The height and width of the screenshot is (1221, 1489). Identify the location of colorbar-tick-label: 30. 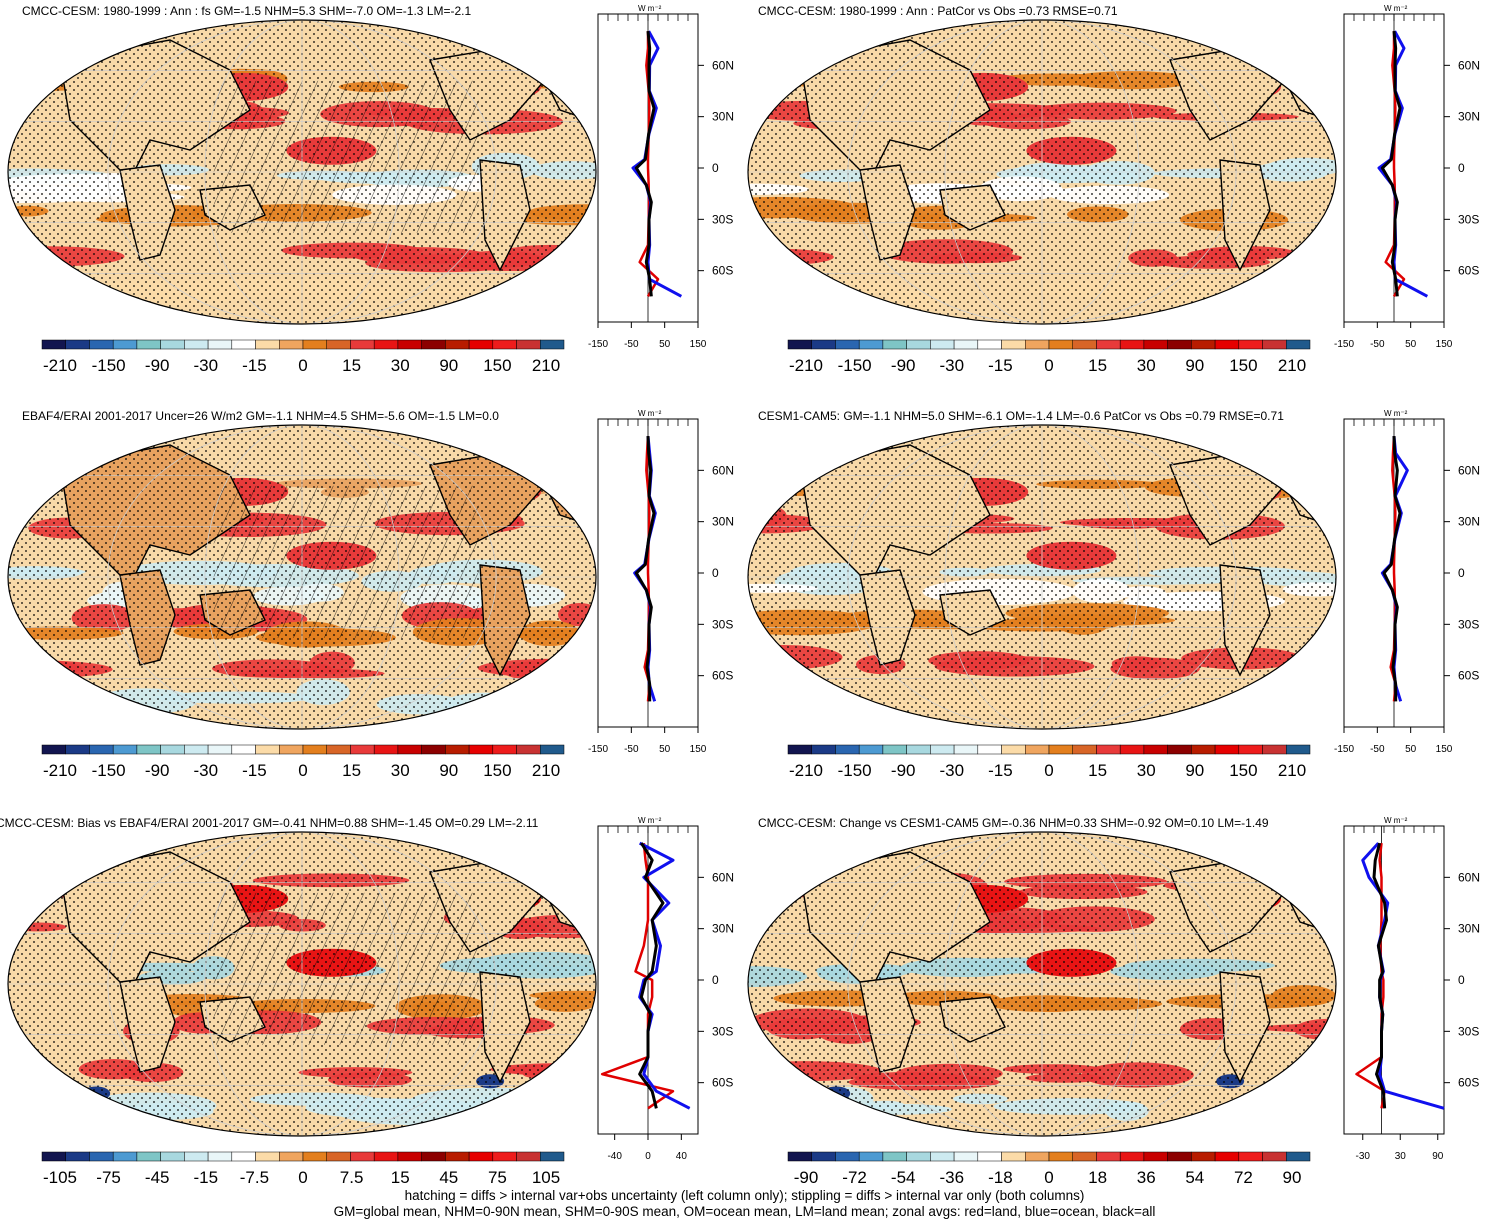
(1146, 770).